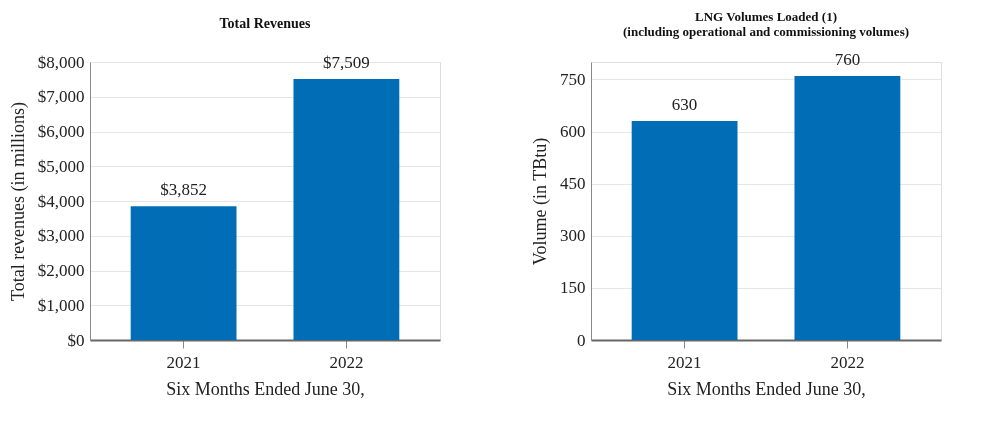 Image resolution: width=1008 pixels, height=444 pixels. What do you see at coordinates (265, 23) in the screenshot?
I see `chart-title: Total Revenues` at bounding box center [265, 23].